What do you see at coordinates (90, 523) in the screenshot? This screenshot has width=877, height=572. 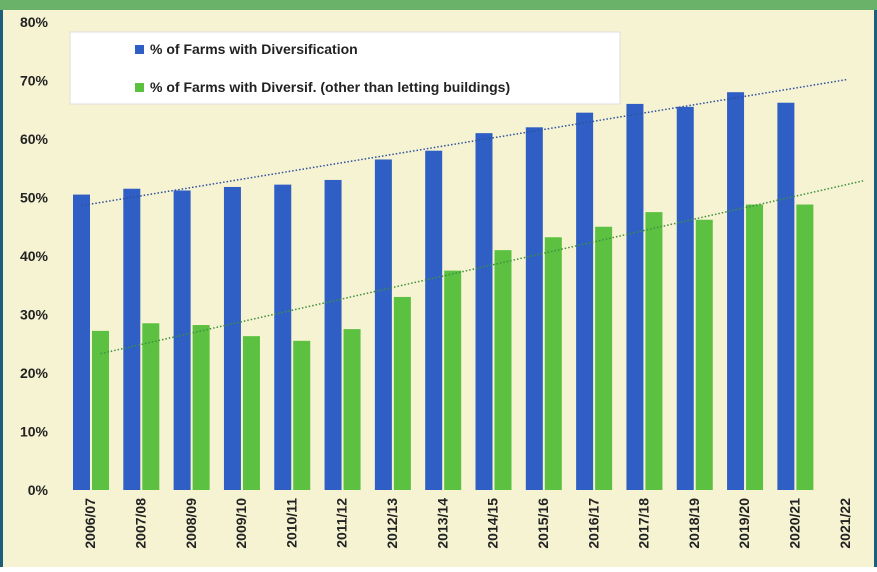 I see `x-tick-label: 2006/07` at bounding box center [90, 523].